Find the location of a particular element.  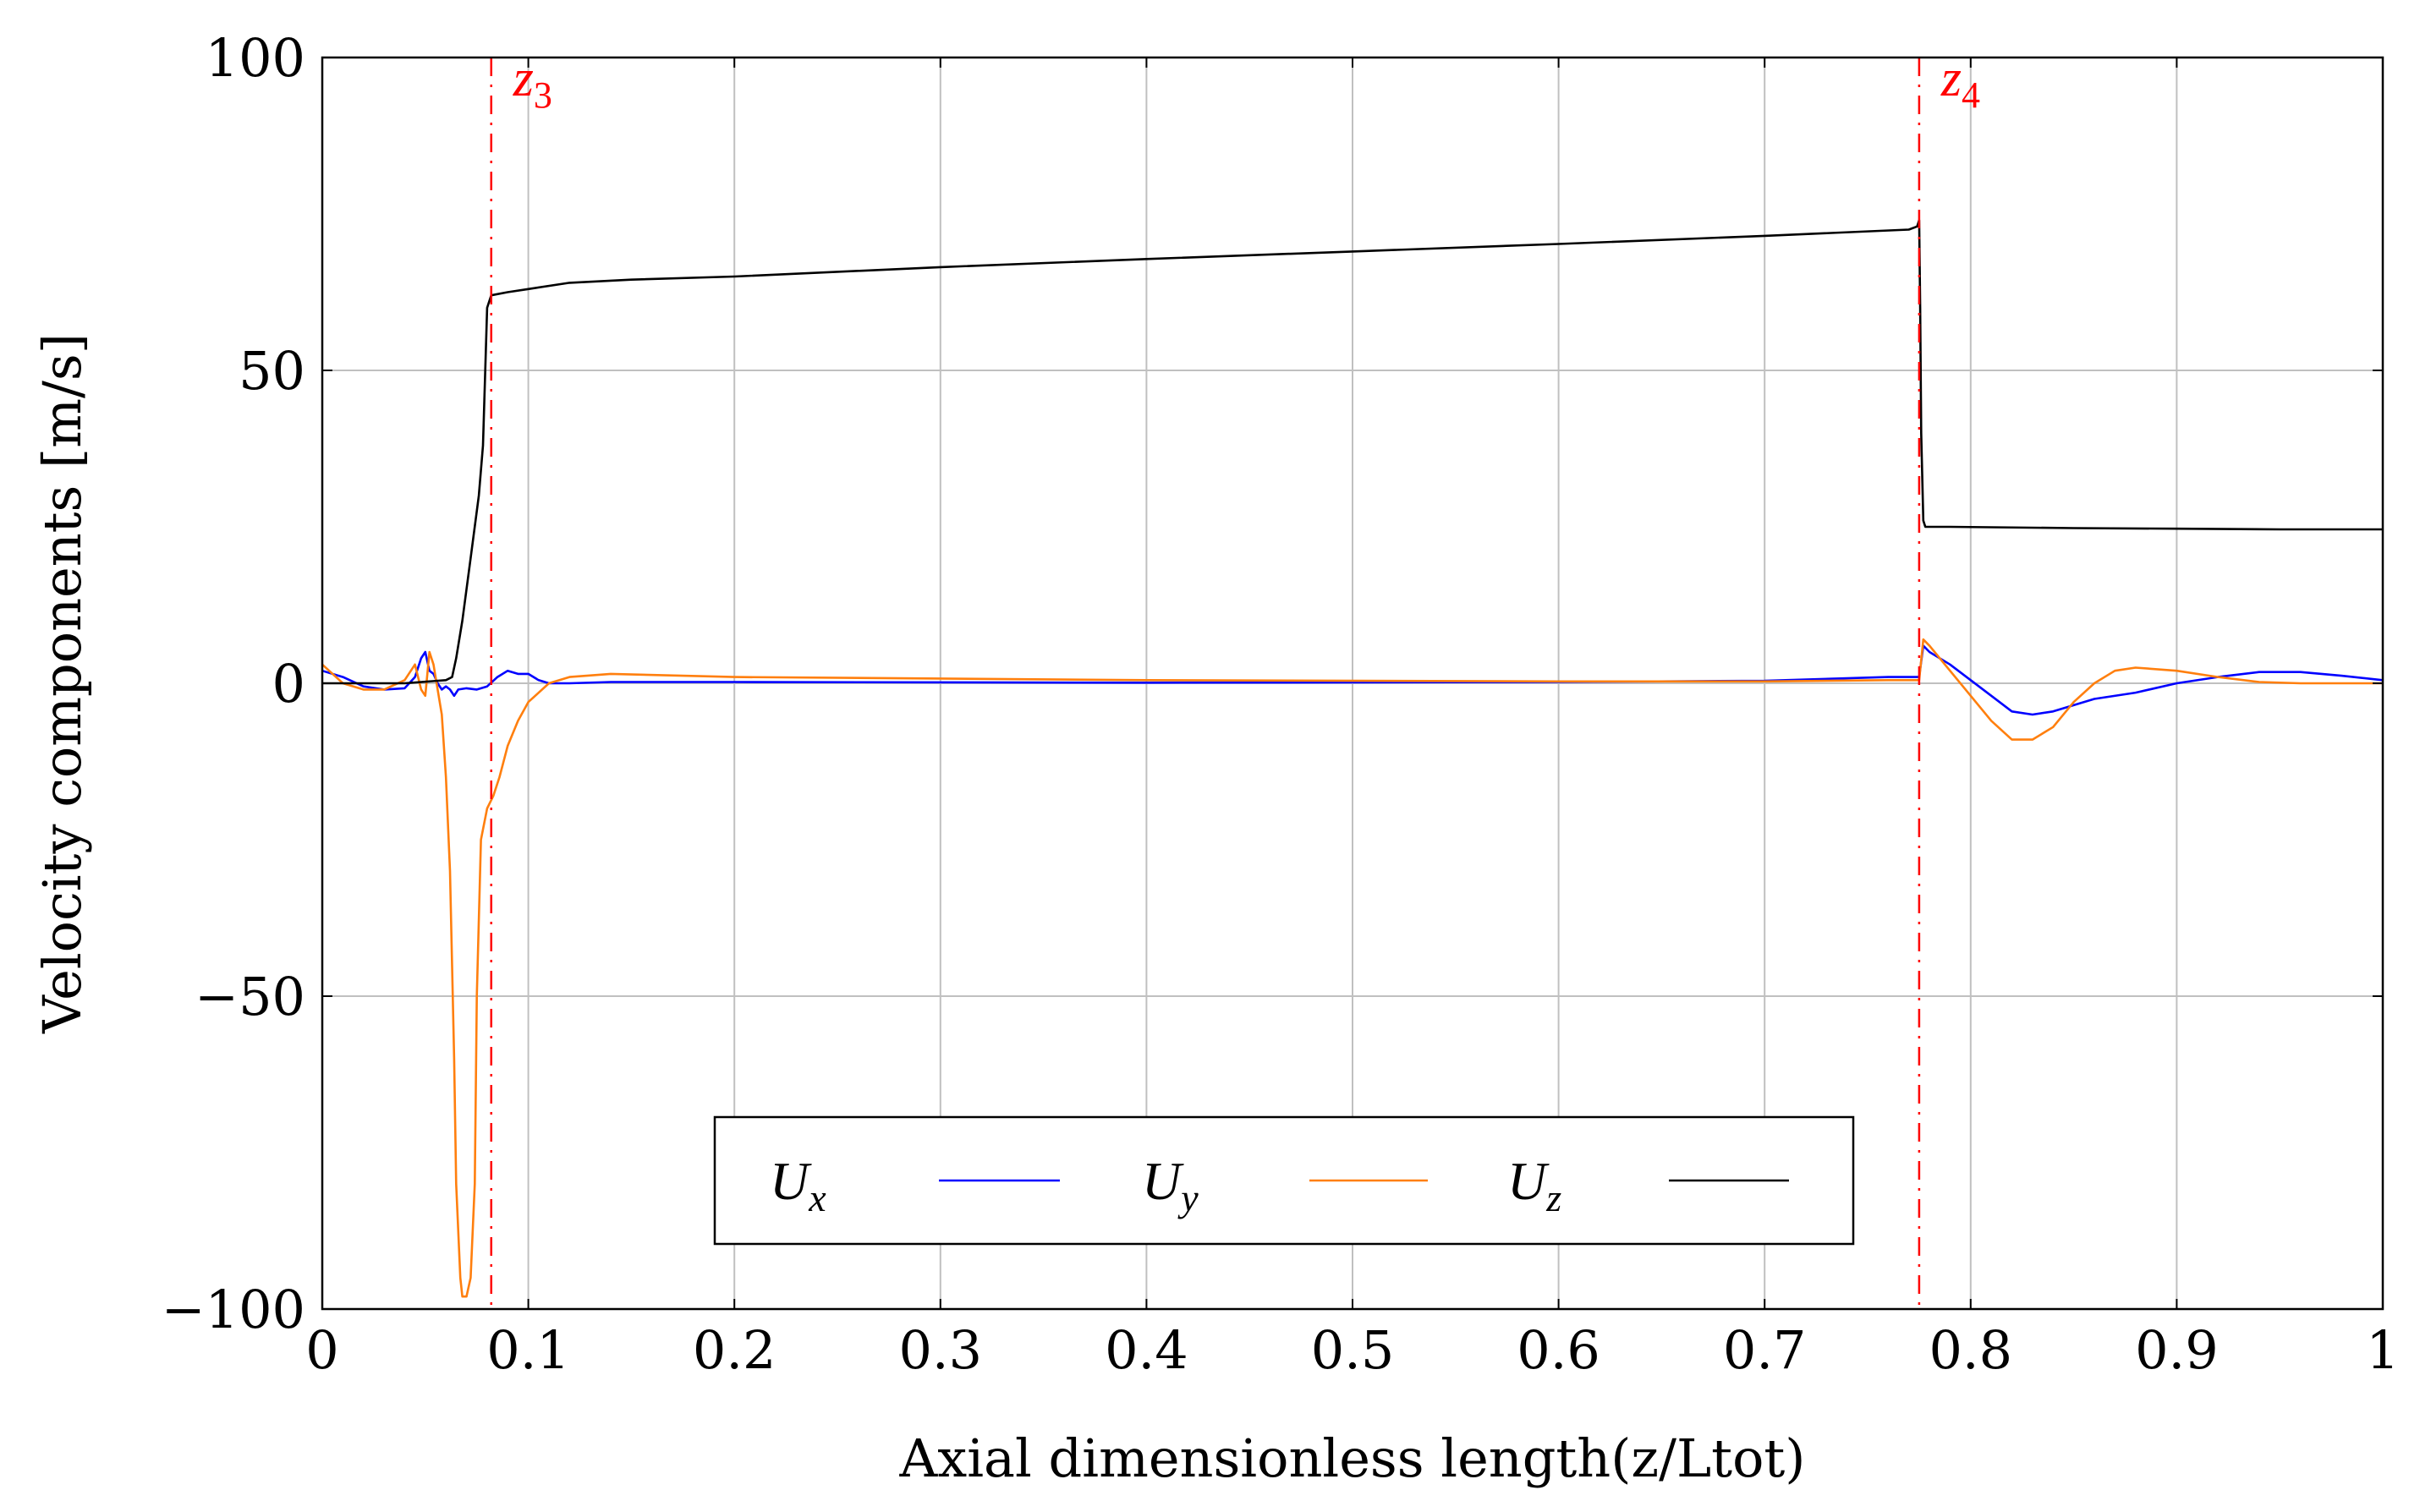

legend-label-Ux: Ux is located at coordinates (798, 1185).